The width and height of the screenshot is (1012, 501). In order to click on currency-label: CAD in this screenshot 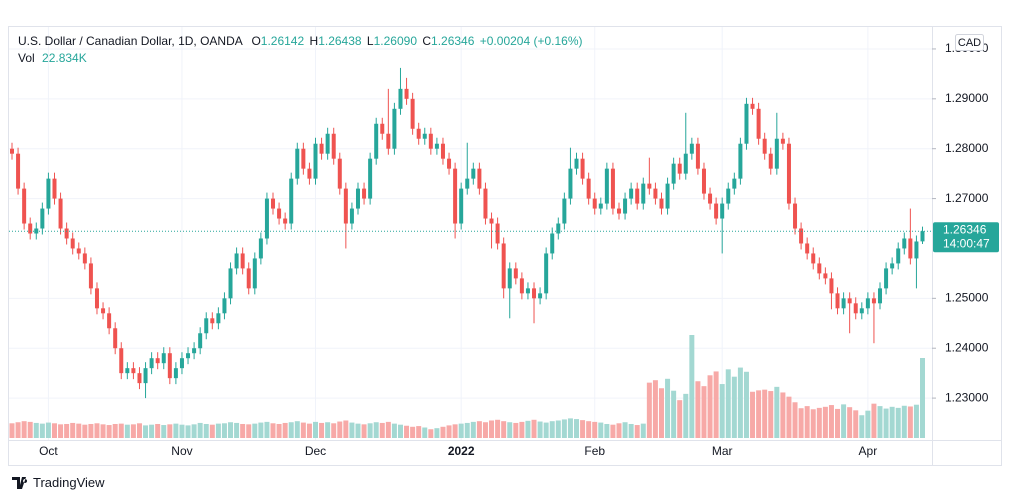, I will do `click(969, 43)`.